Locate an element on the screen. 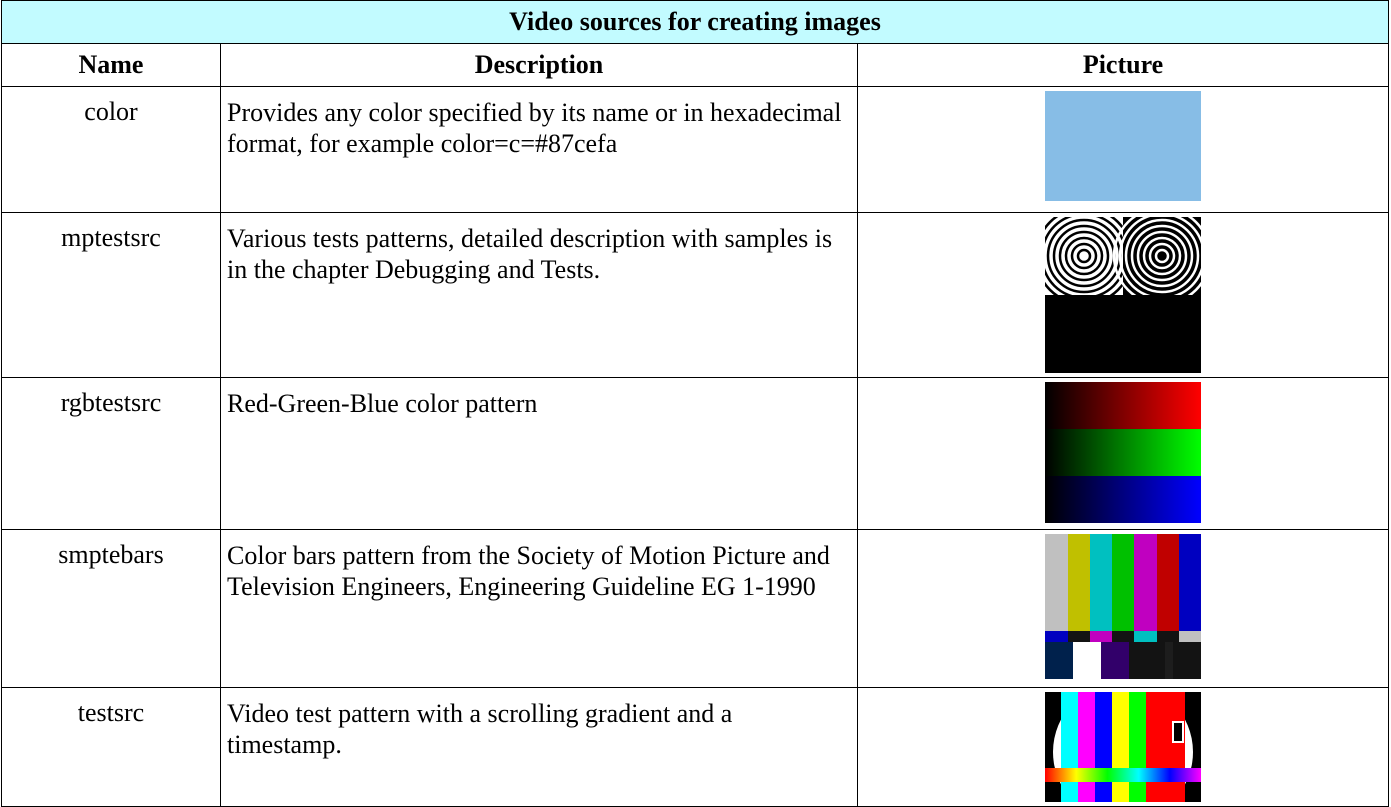 The image size is (1391, 807). table-title: Video sources for creating images is located at coordinates (695, 22).